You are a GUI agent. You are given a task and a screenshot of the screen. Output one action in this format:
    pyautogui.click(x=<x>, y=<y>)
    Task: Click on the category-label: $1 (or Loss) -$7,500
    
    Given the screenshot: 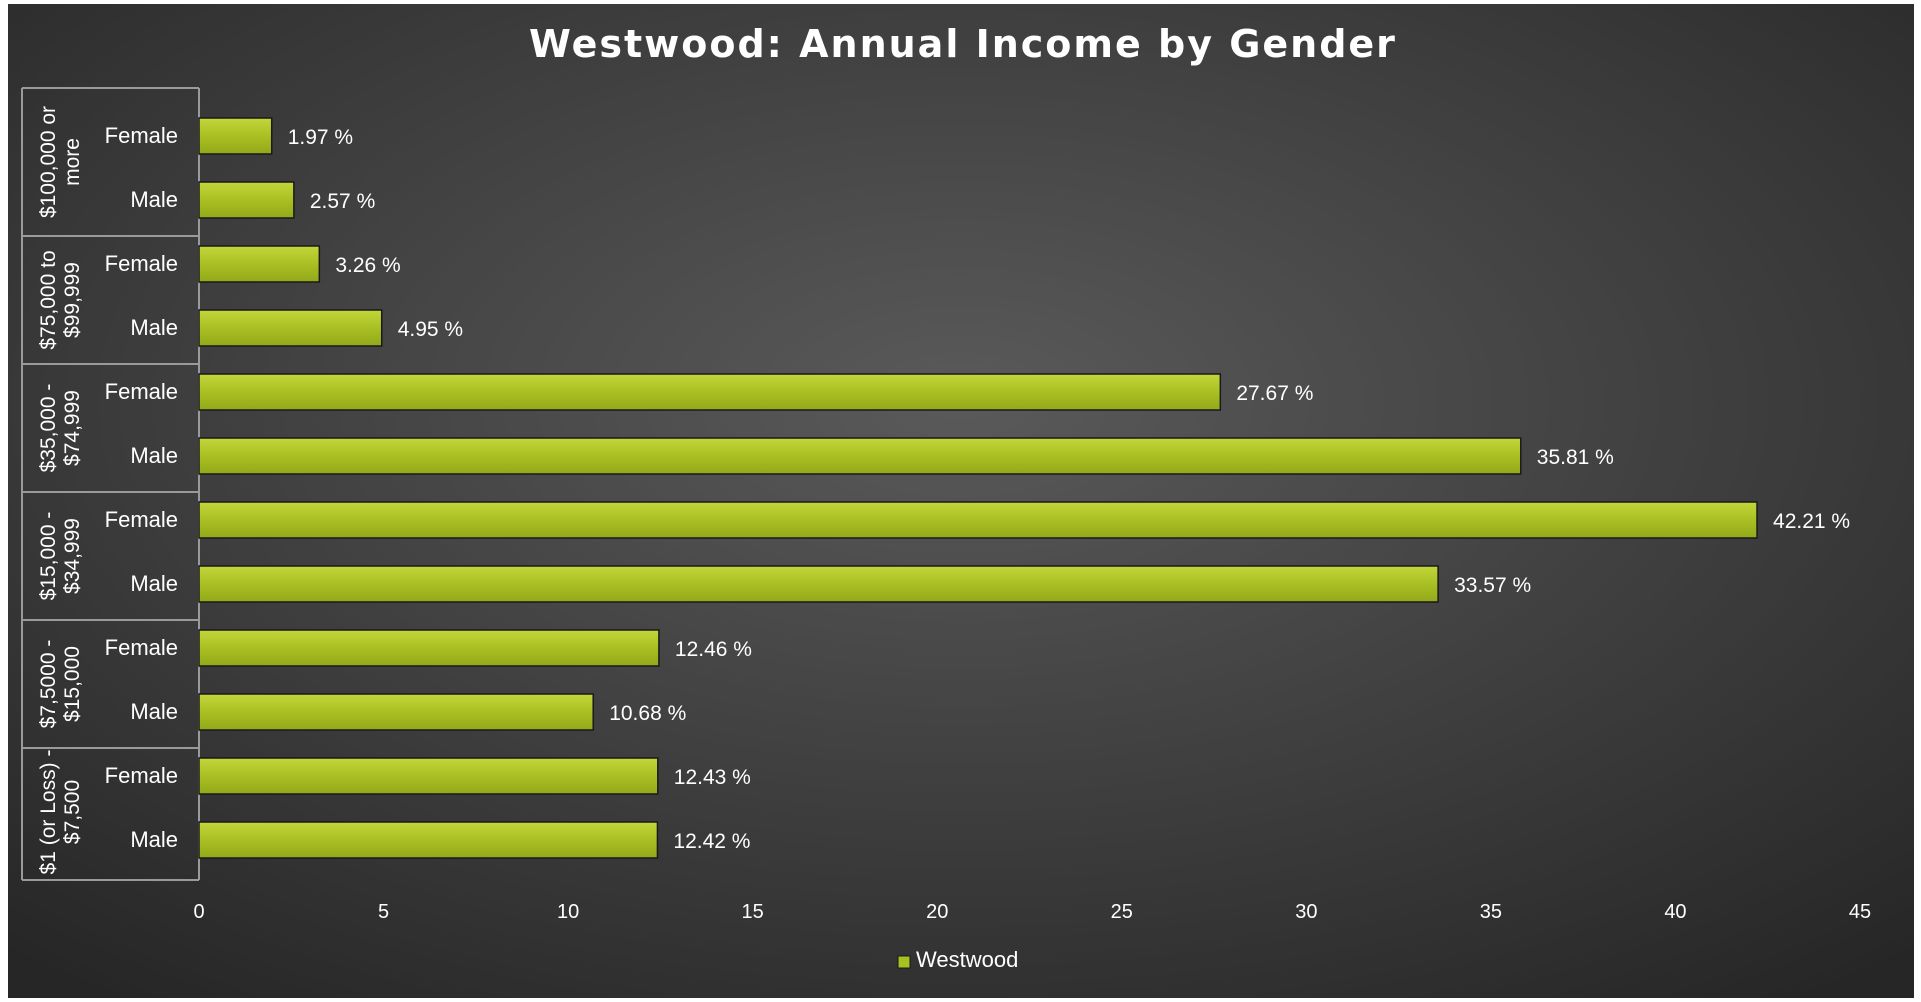 What is the action you would take?
    pyautogui.click(x=60, y=812)
    